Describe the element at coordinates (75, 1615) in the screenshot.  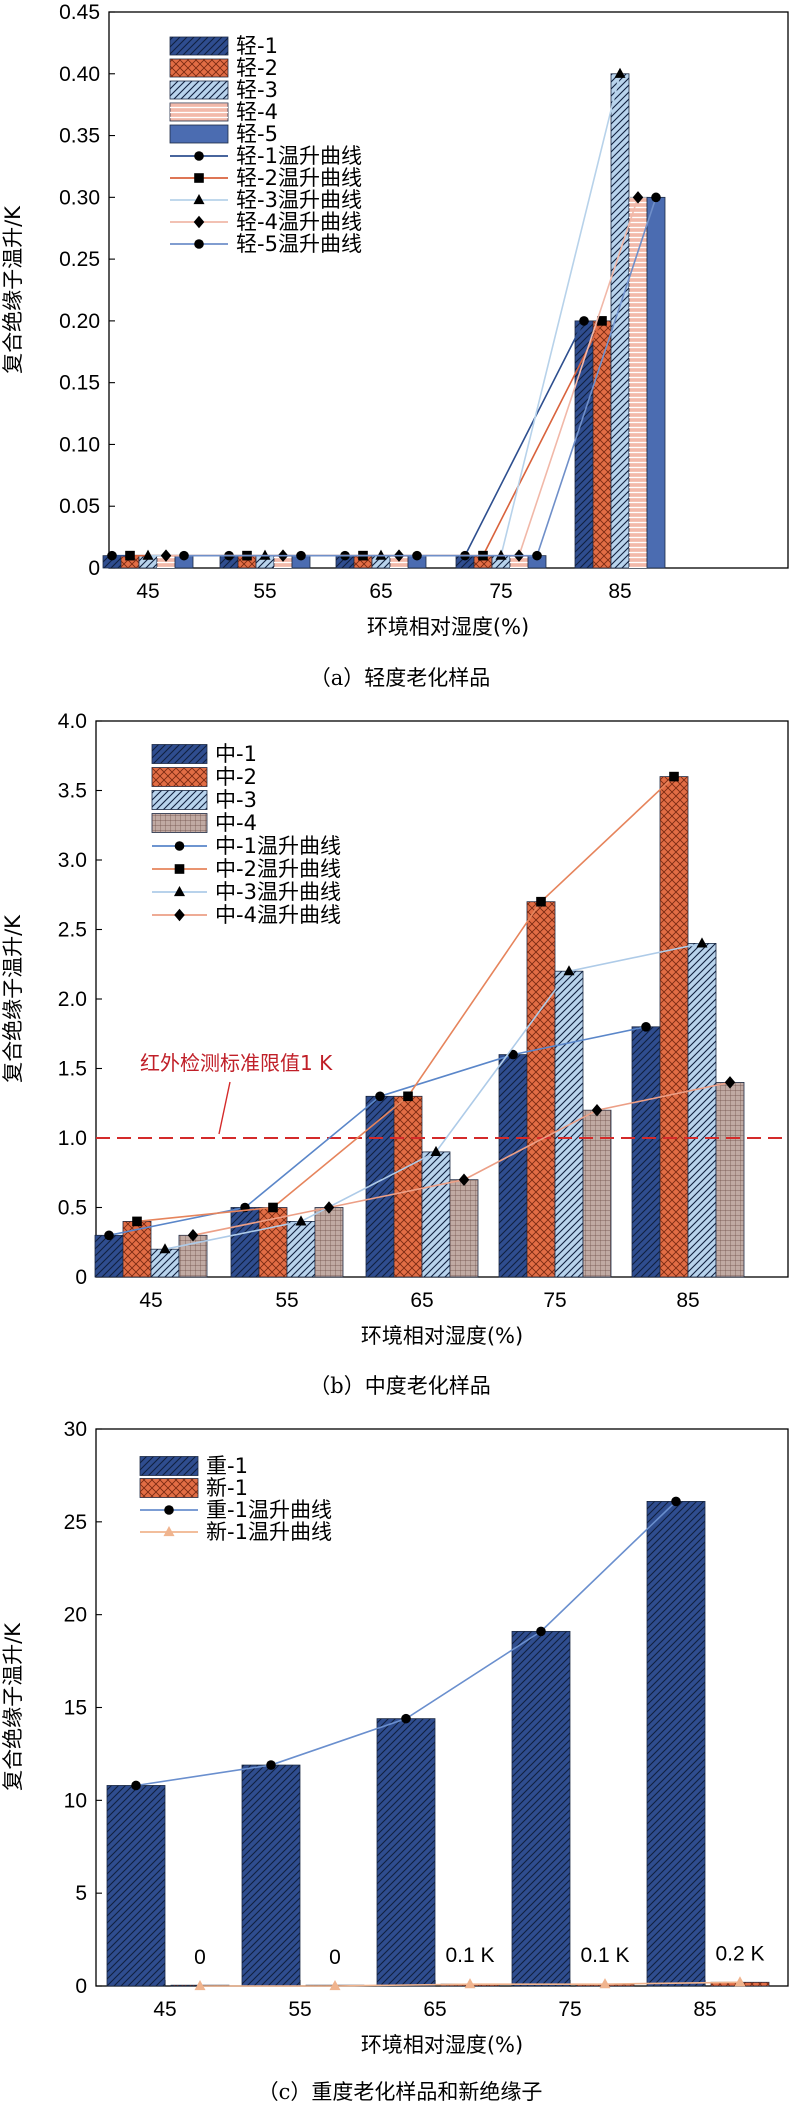
I see `y-tick-label: 20` at that location.